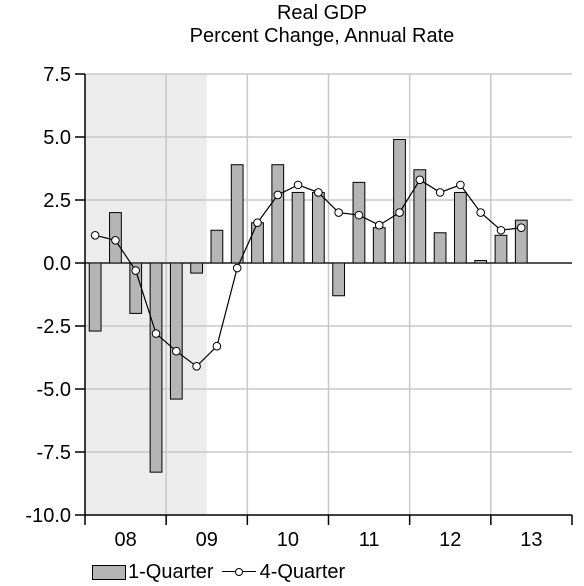 Image resolution: width=584 pixels, height=586 pixels. Describe the element at coordinates (125, 540) in the screenshot. I see `x-tick-label: 08` at that location.